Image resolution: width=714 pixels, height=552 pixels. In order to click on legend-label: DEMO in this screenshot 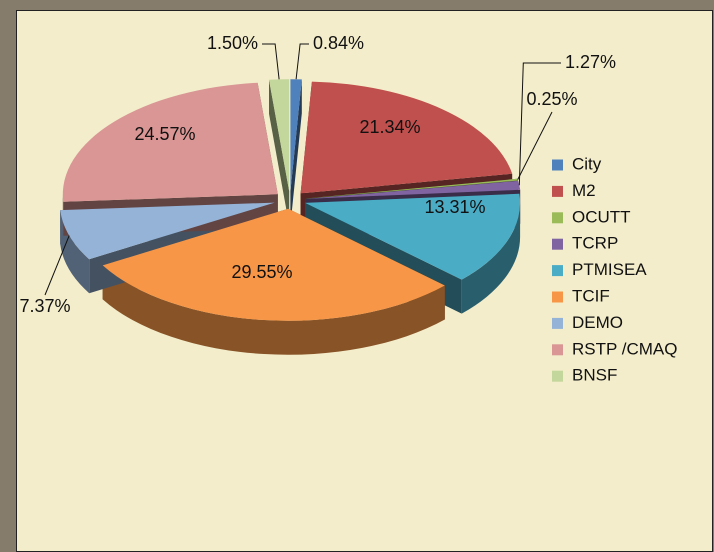, I will do `click(597, 322)`.